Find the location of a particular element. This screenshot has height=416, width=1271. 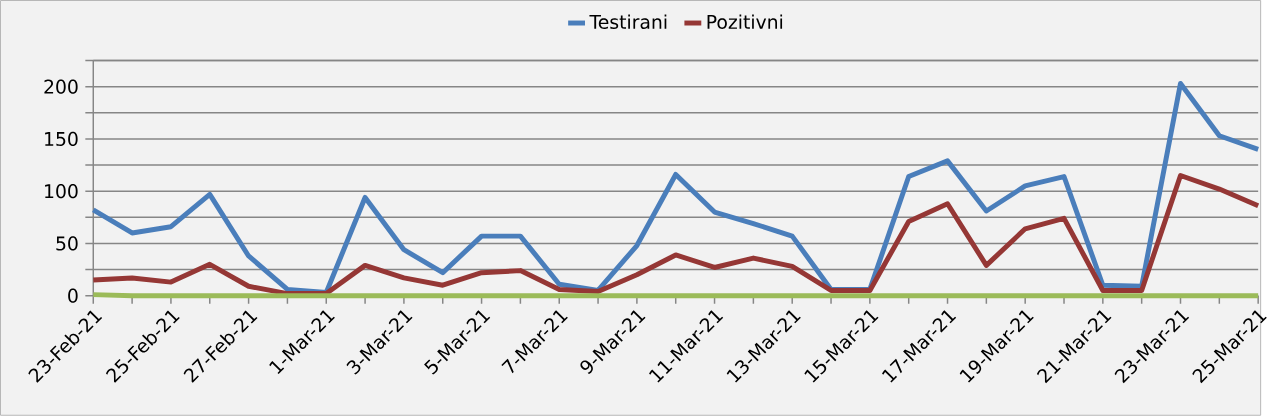

y-tick-label: 50 is located at coordinates (67, 243).